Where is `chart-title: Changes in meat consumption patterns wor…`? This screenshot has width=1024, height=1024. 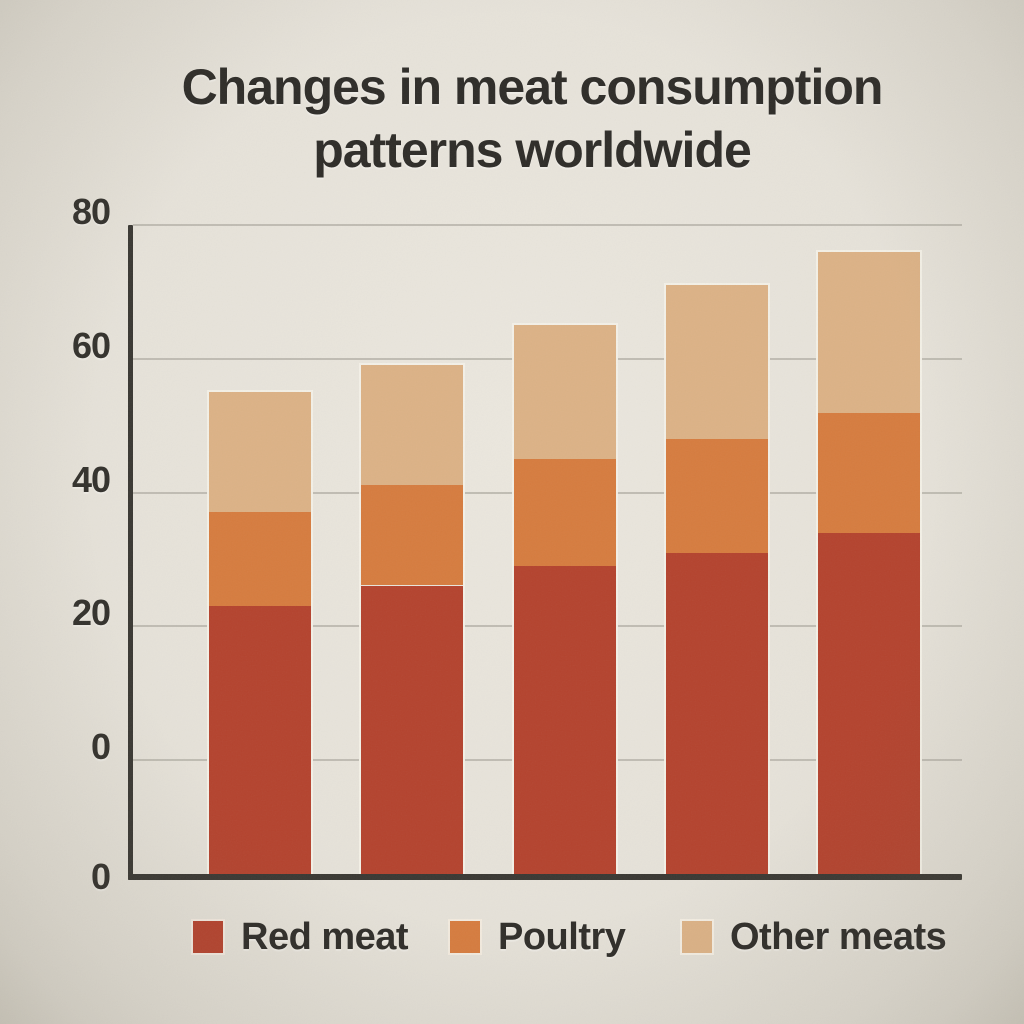 chart-title: Changes in meat consumption patterns wor… is located at coordinates (522, 119).